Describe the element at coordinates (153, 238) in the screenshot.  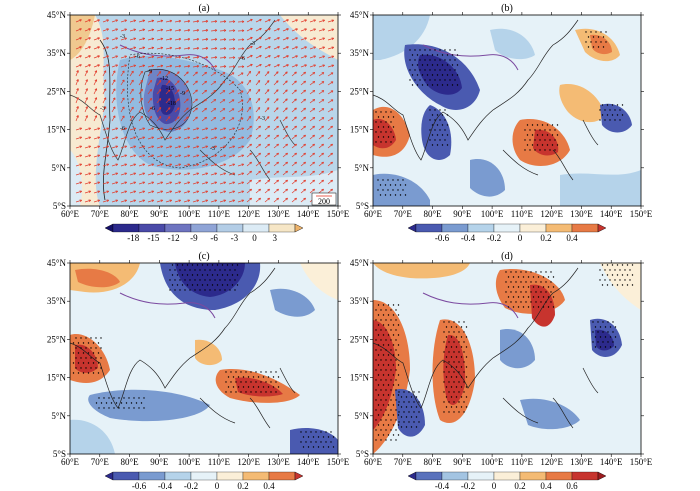
I see `colorbar-tick-label: -15` at that location.